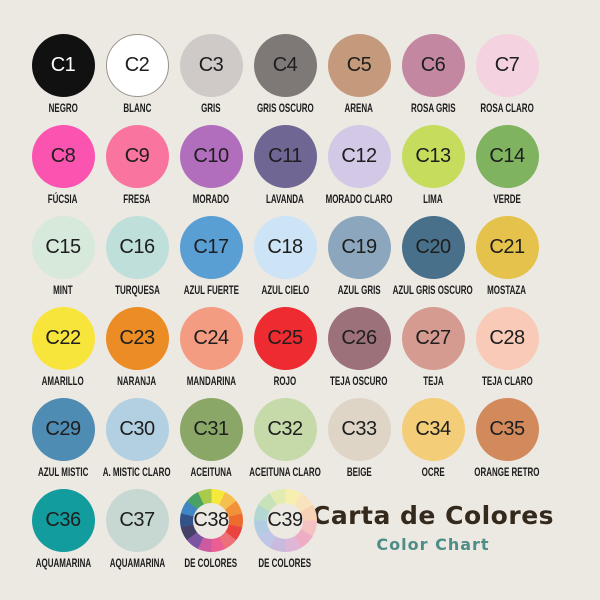 The height and width of the screenshot is (600, 600). I want to click on swatch-name: AZUL GRIS OSCURO, so click(433, 291).